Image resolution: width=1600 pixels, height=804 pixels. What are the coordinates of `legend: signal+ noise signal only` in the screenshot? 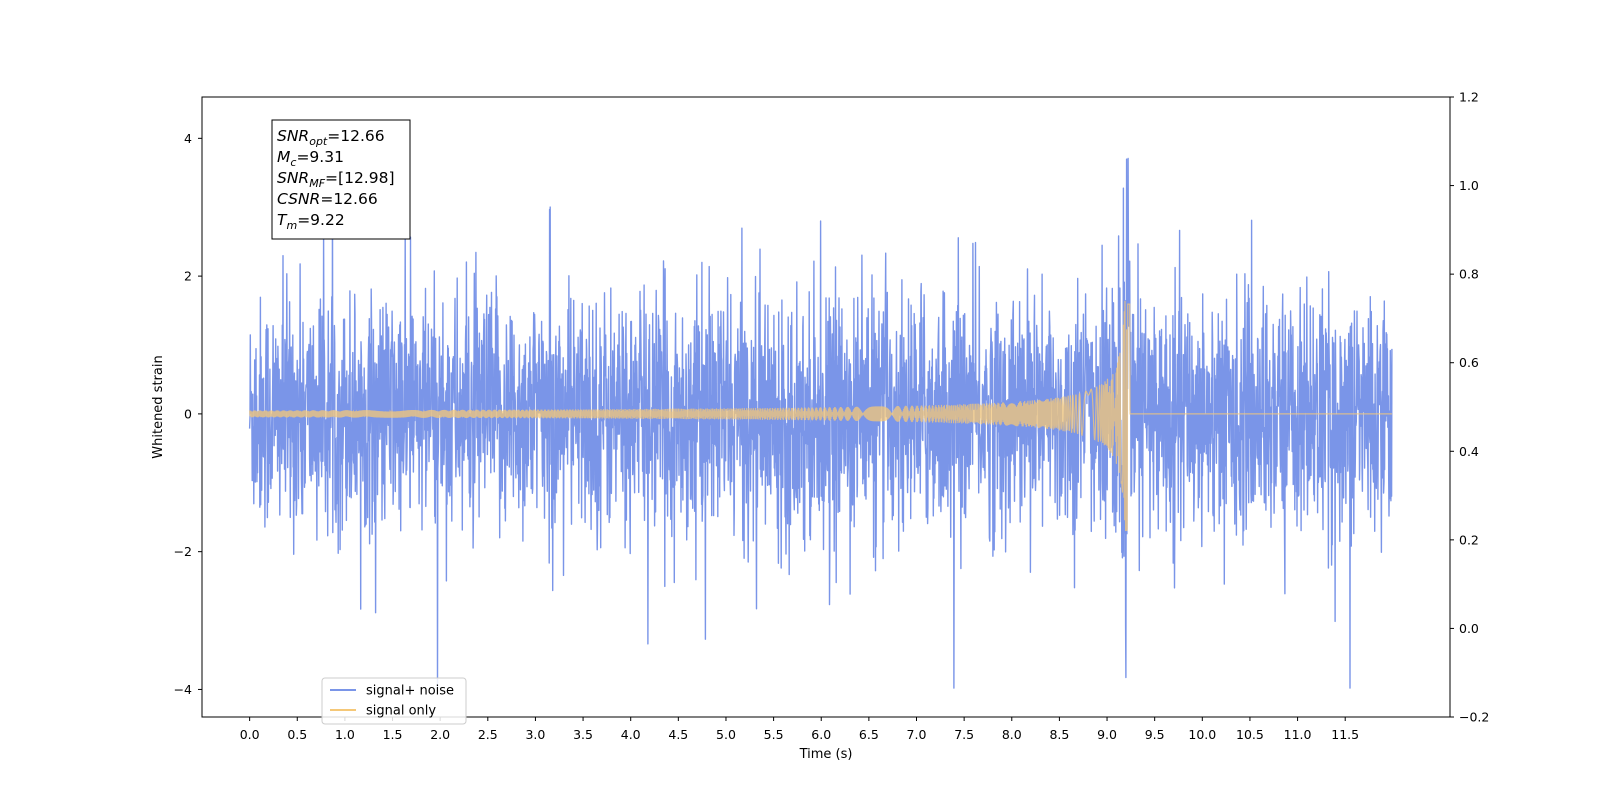 It's located at (394, 701).